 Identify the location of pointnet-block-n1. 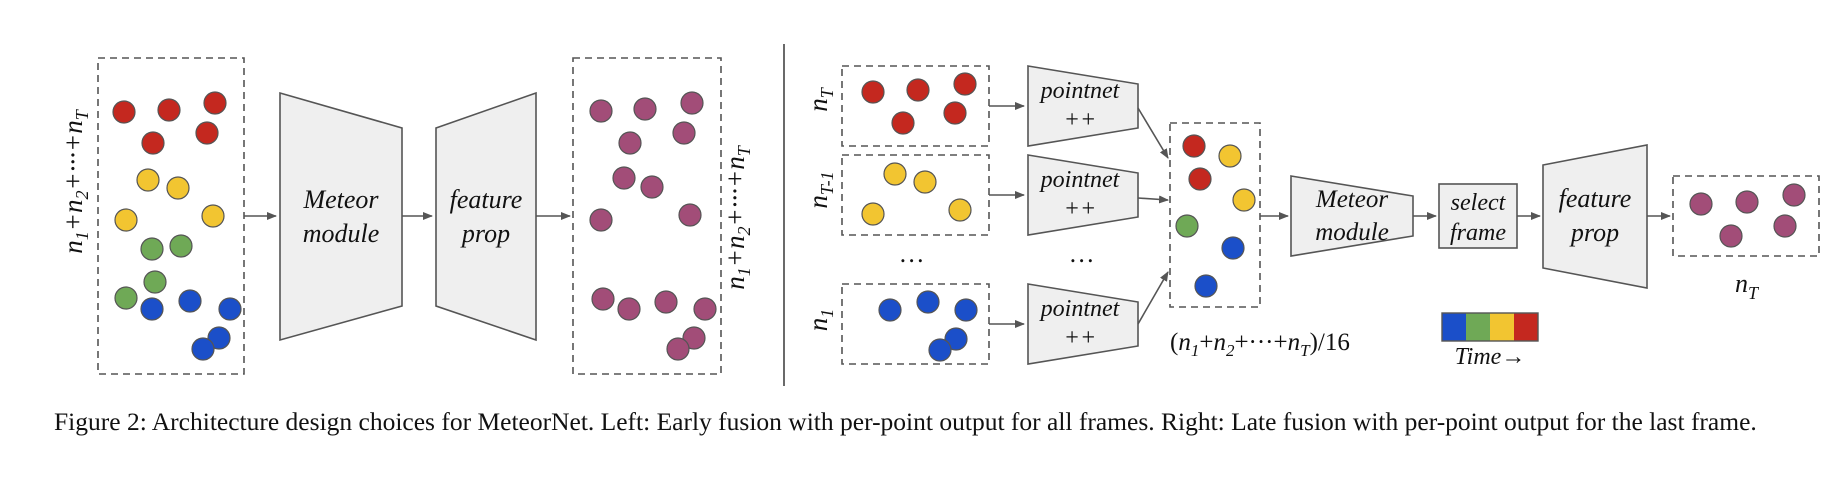
(1083, 324).